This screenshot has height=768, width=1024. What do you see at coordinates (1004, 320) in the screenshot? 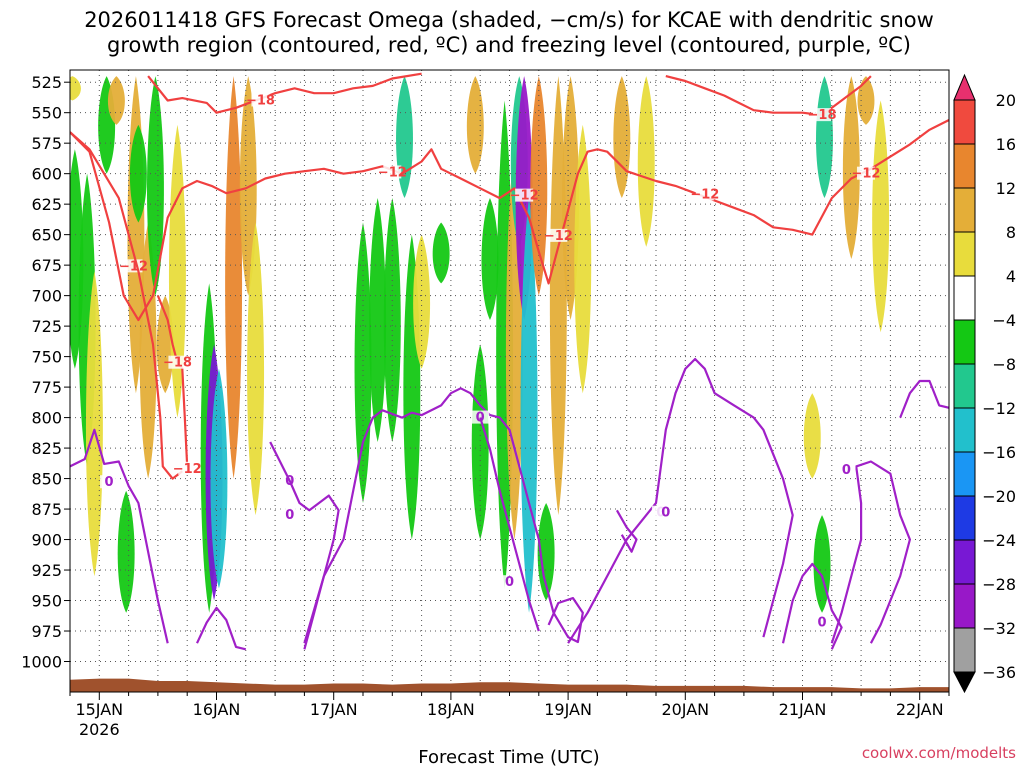
I see `colorbar-label-5: −4` at bounding box center [1004, 320].